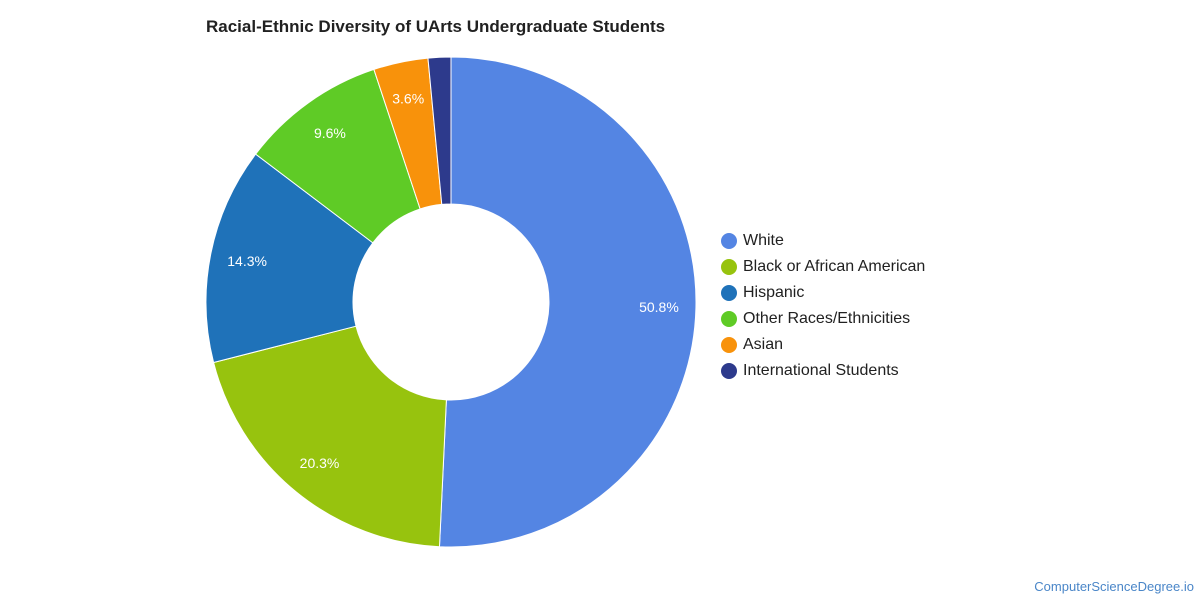 This screenshot has height=600, width=1200. What do you see at coordinates (729, 345) in the screenshot?
I see `legend-swatch-asian` at bounding box center [729, 345].